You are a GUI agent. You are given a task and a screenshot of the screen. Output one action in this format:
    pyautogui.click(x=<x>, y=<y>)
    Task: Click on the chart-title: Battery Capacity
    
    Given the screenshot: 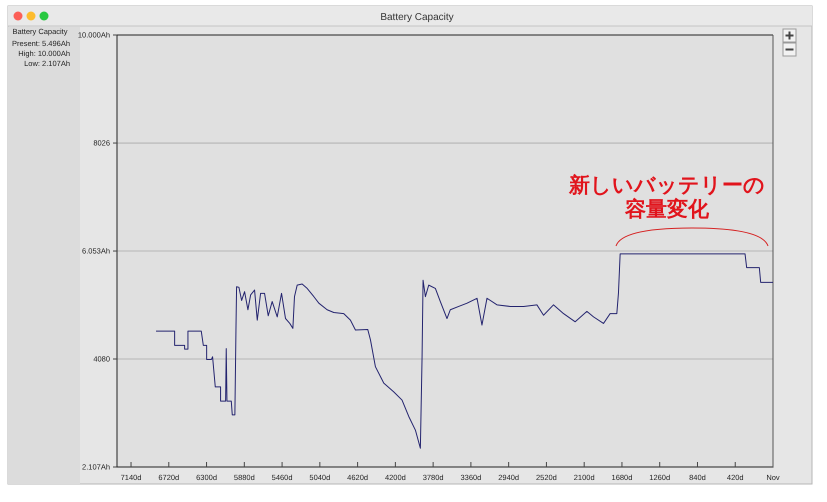 What is the action you would take?
    pyautogui.click(x=417, y=17)
    